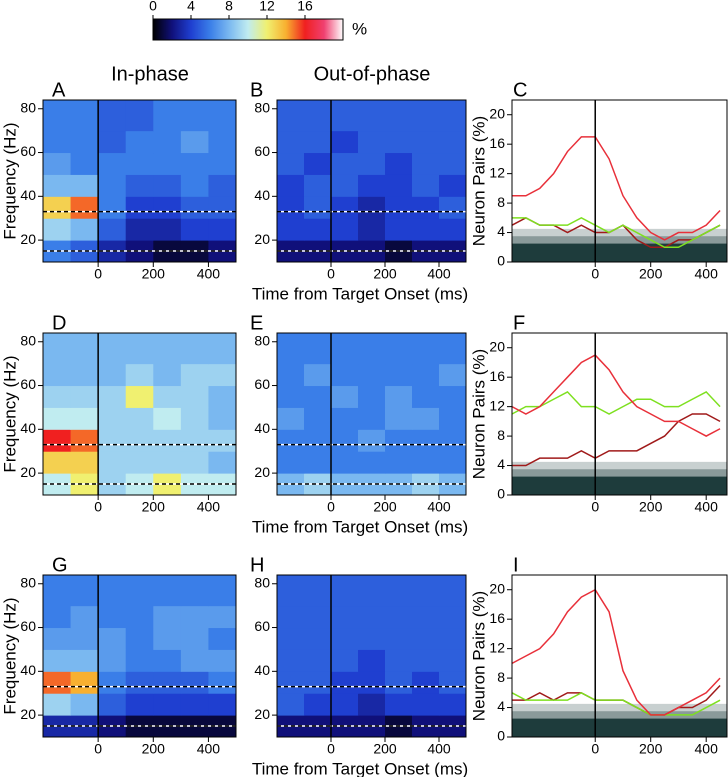 This screenshot has height=777, width=728. I want to click on y-axis-label: Frequency (Hz), so click(9, 413).